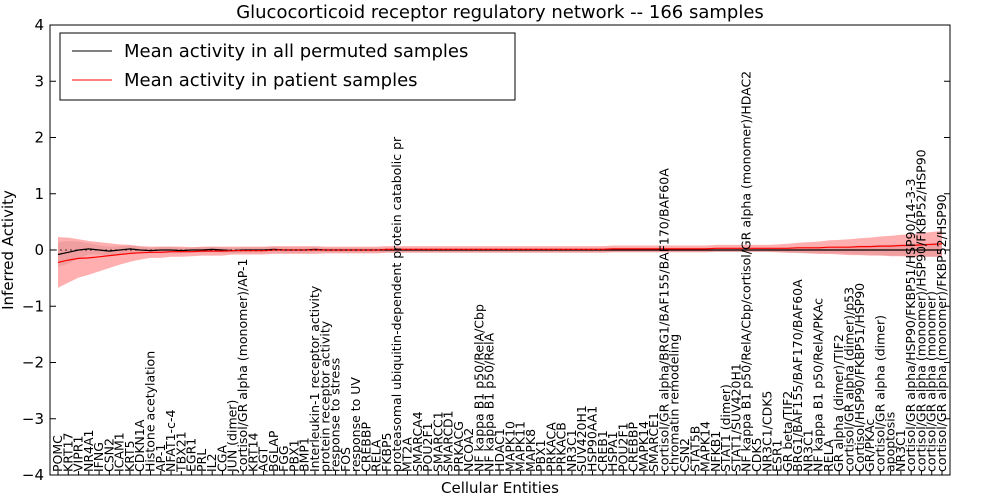  Describe the element at coordinates (150, 411) in the screenshot. I see `entity-label: Histone acetylation` at that location.